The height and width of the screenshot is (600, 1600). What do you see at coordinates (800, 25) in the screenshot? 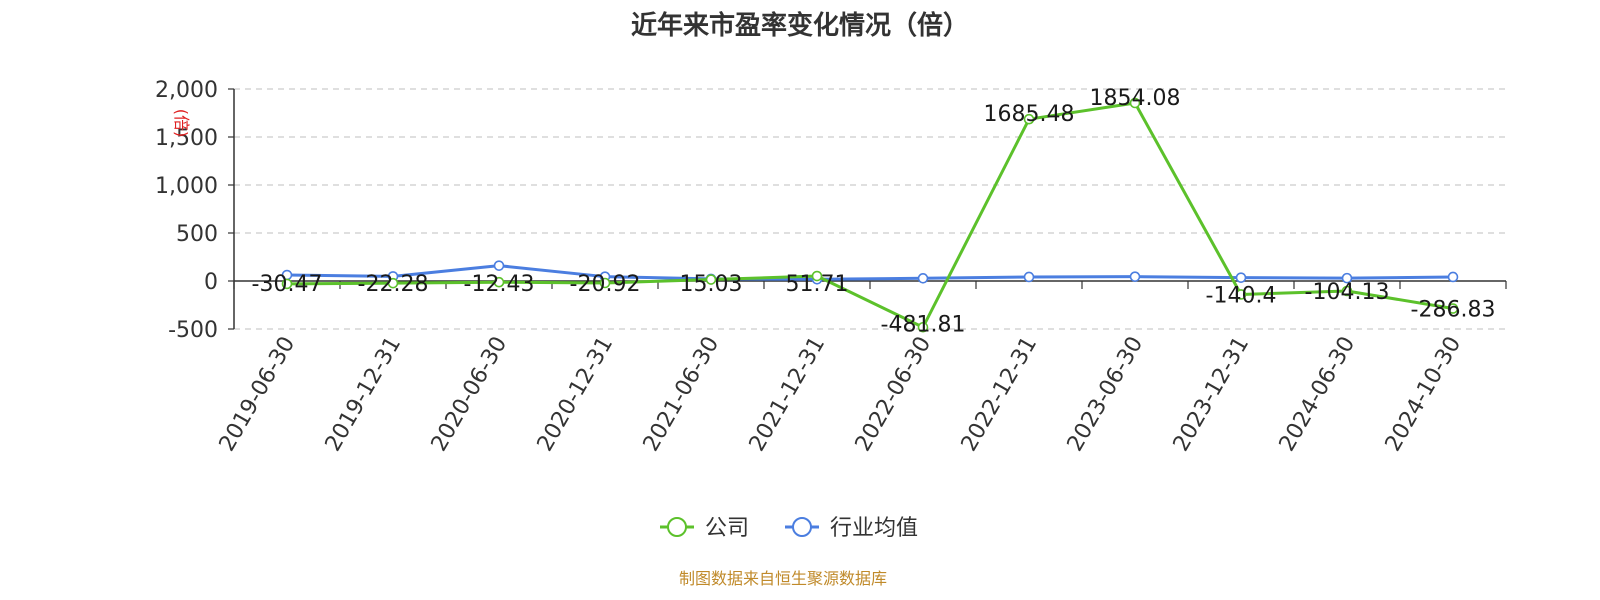
I see `chart-title: 近年来市盈率变化情况（倍）` at bounding box center [800, 25].